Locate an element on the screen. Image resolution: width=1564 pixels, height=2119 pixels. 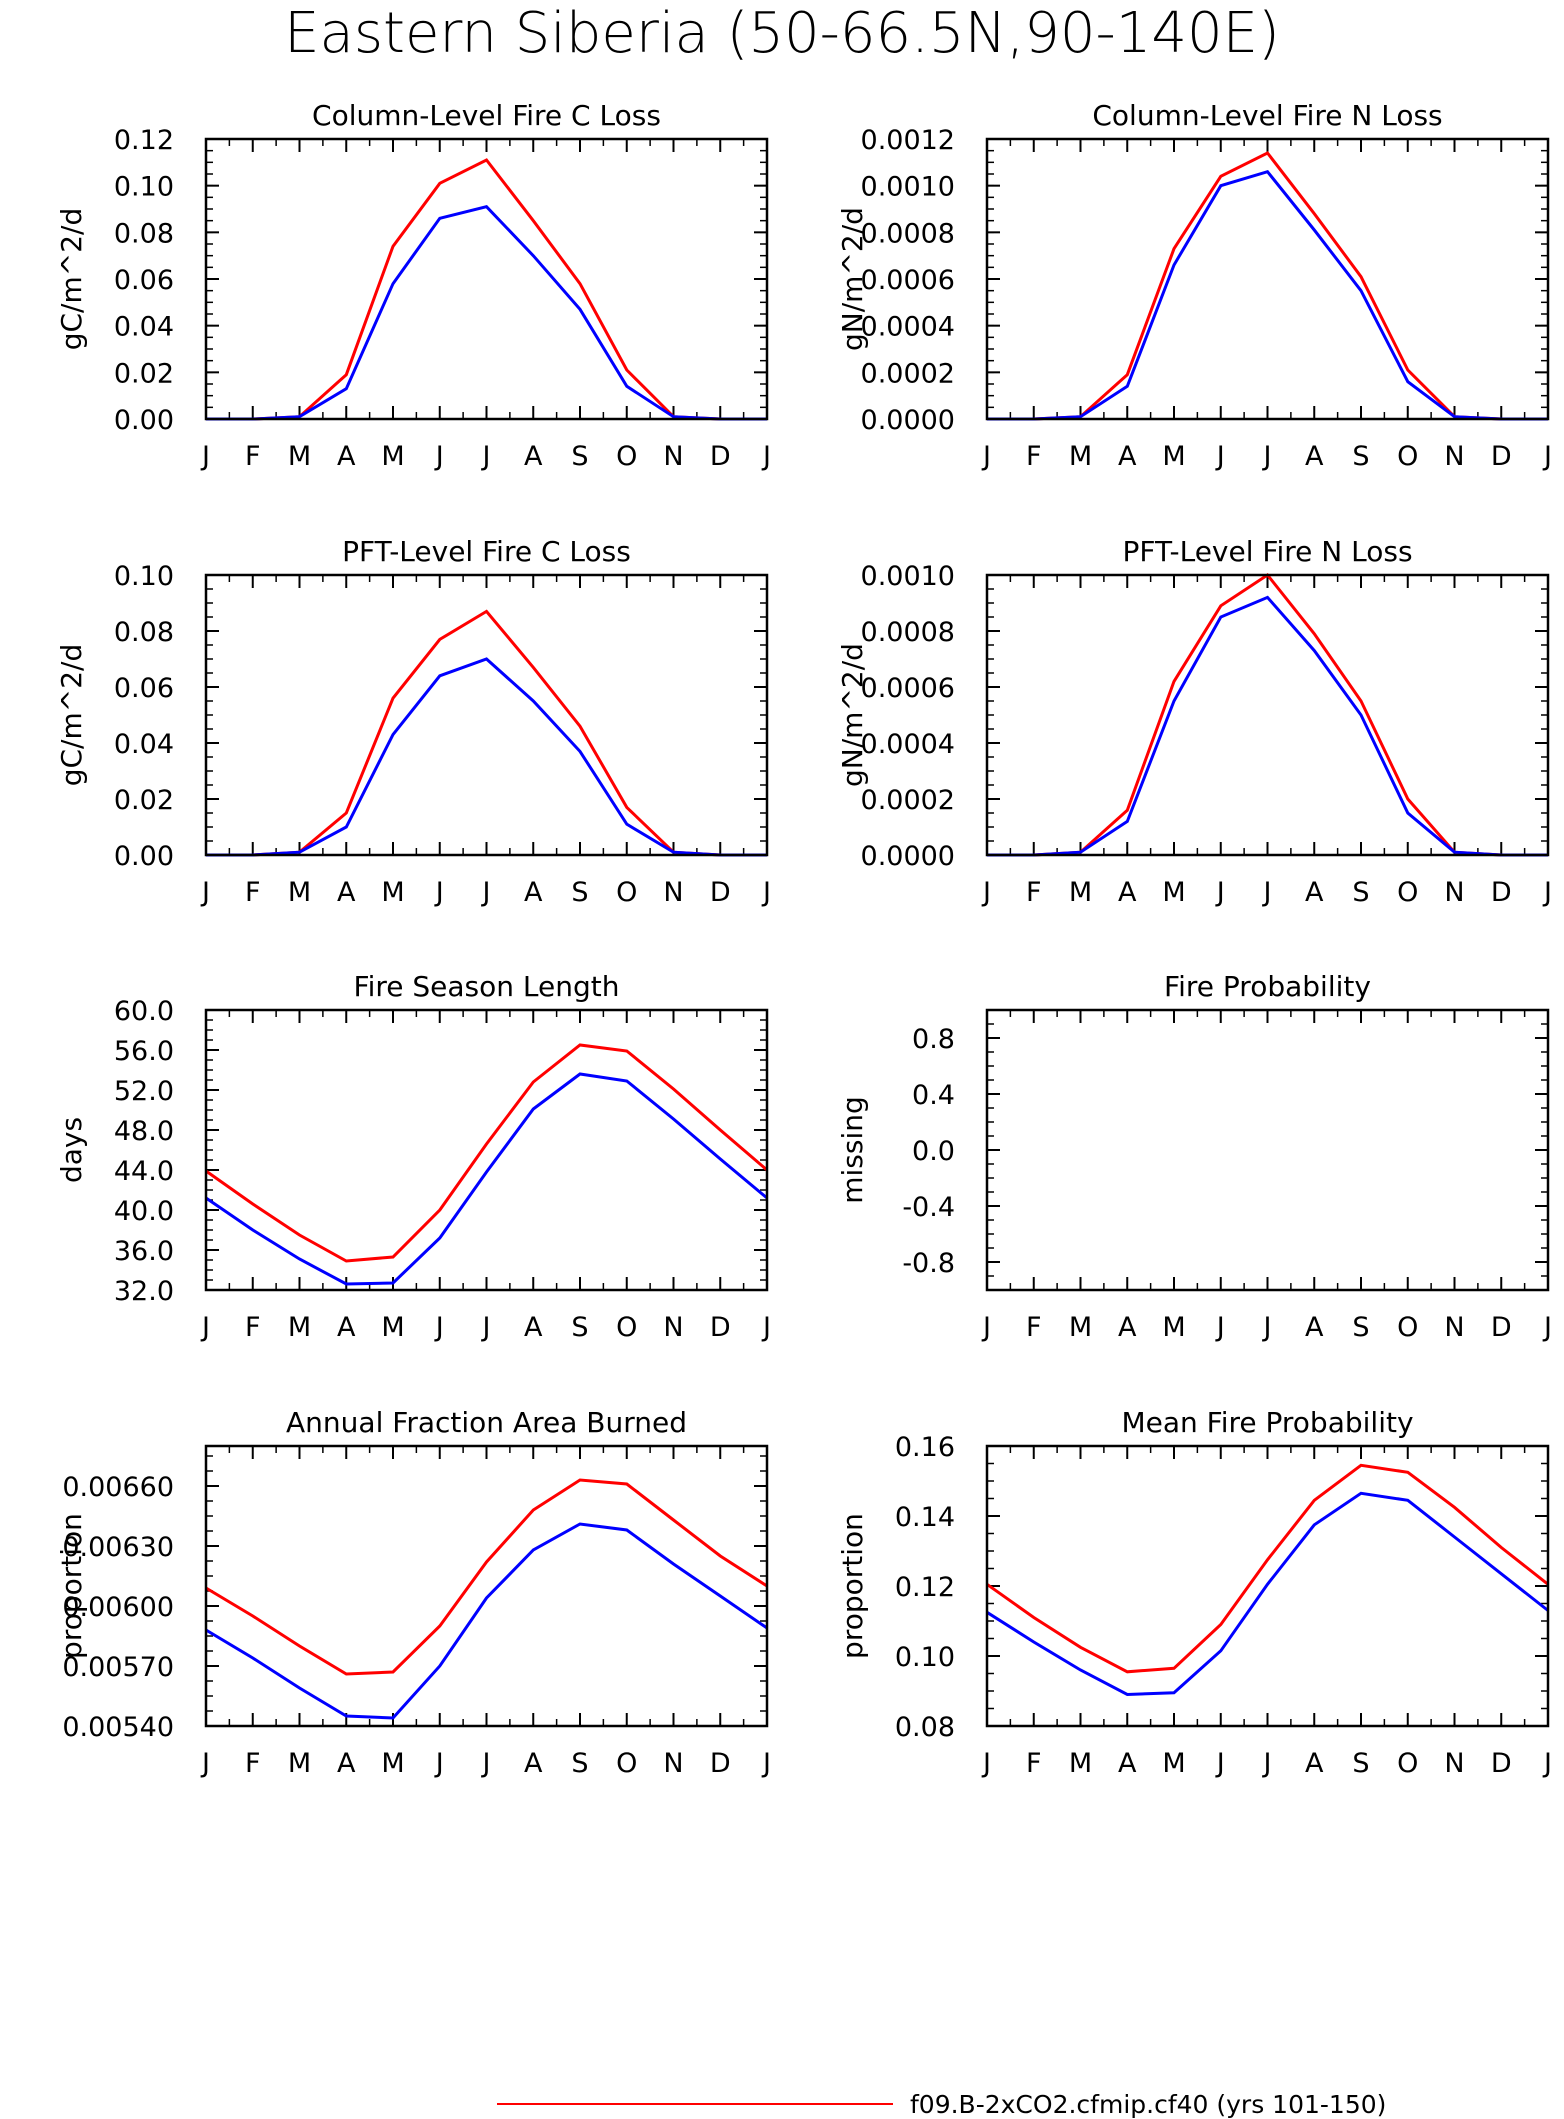
panel-title: Fire Probability is located at coordinates (1267, 986).